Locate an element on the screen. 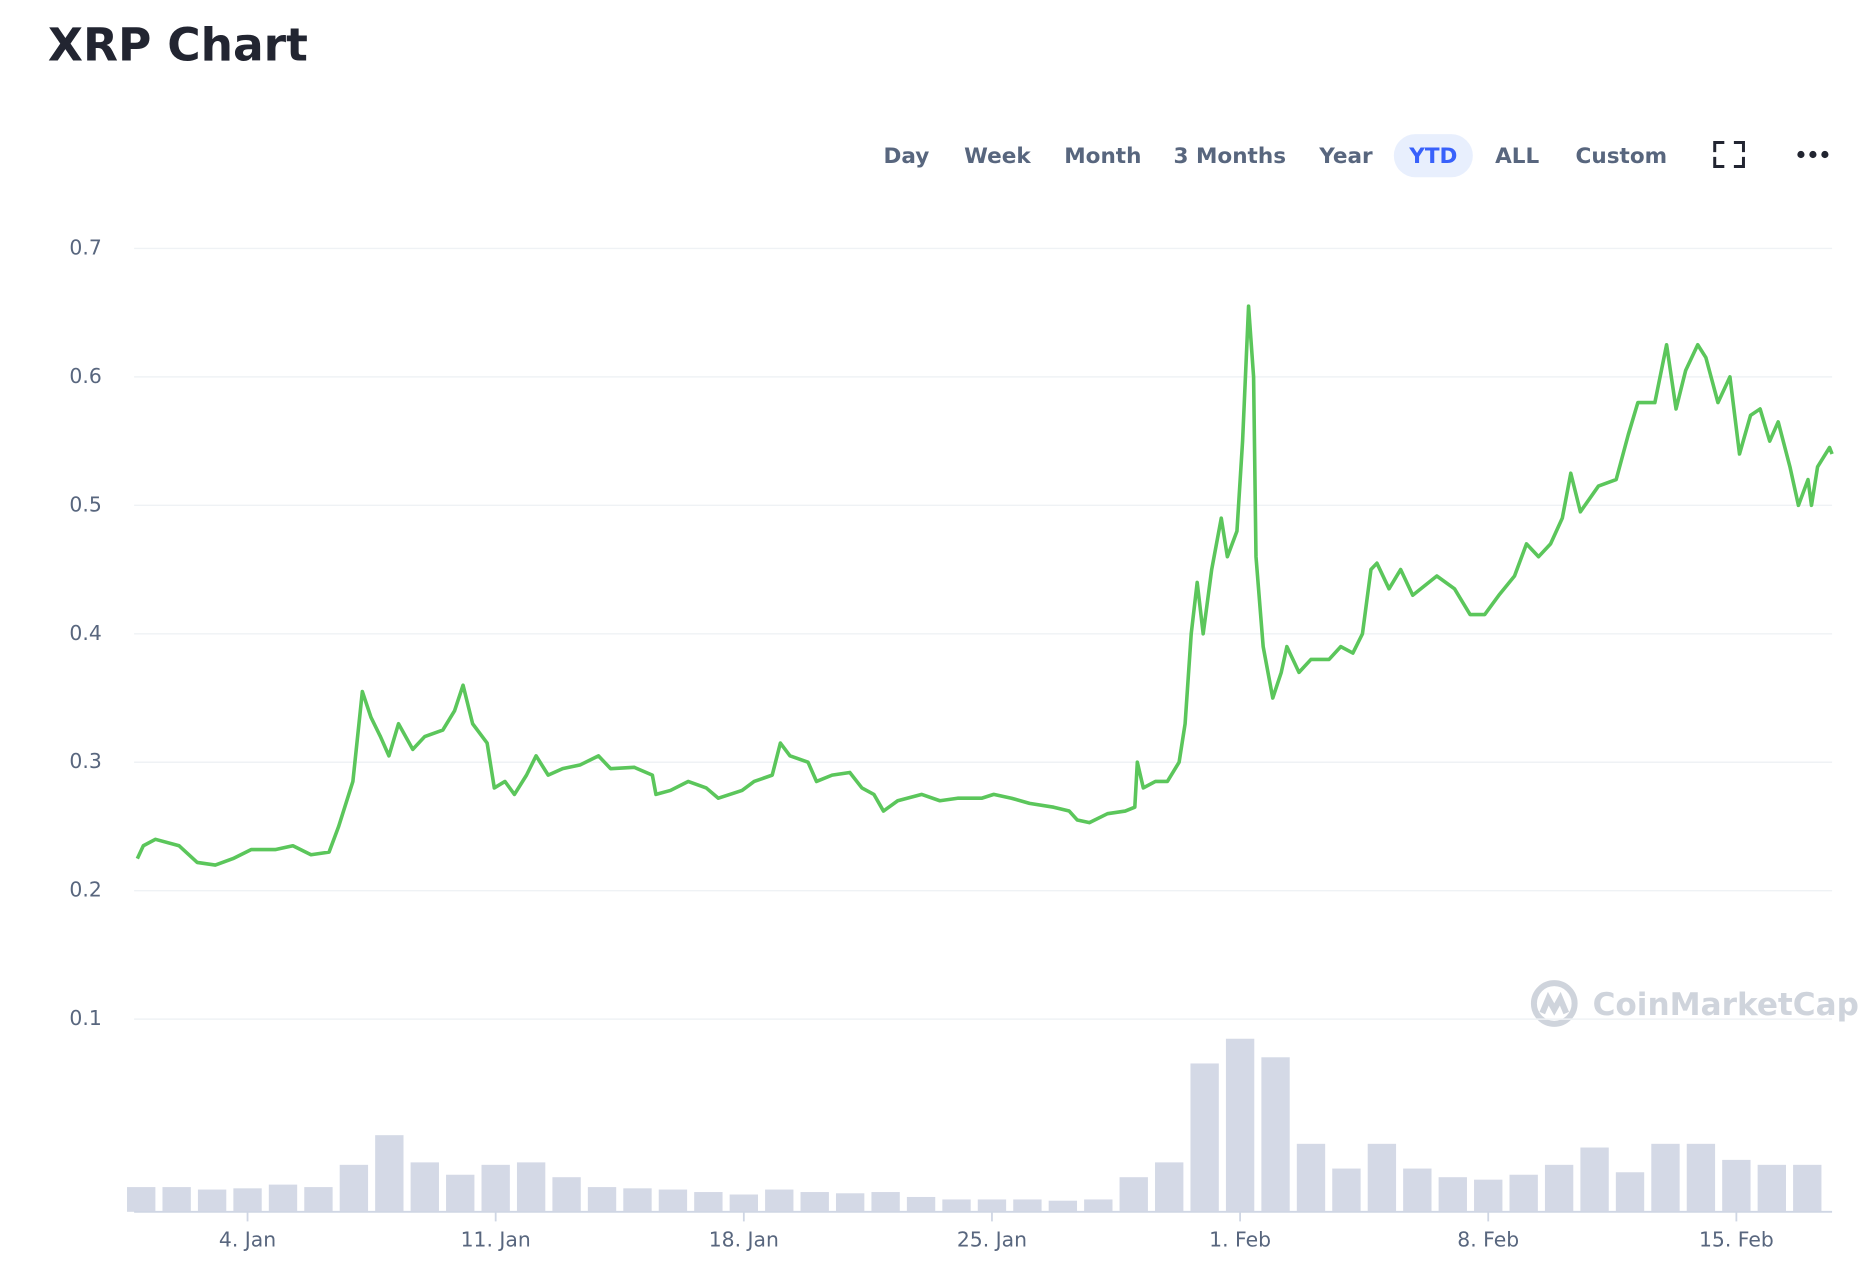 The image size is (1868, 1288). range-button: Week is located at coordinates (997, 156).